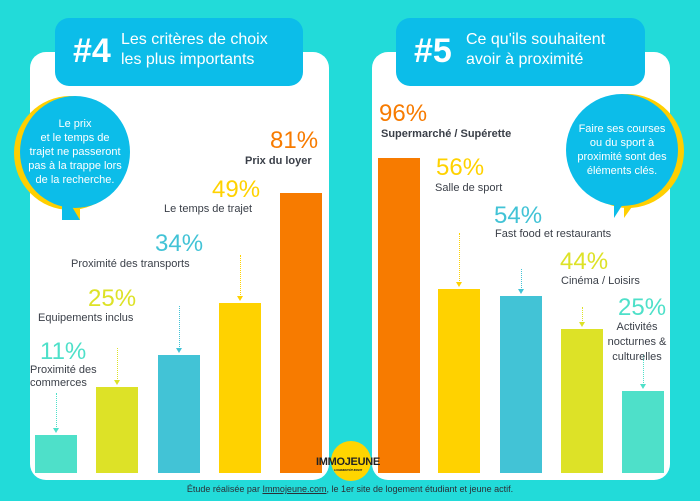  Describe the element at coordinates (188, 59) in the screenshot. I see `title-line: les plus importants` at that location.